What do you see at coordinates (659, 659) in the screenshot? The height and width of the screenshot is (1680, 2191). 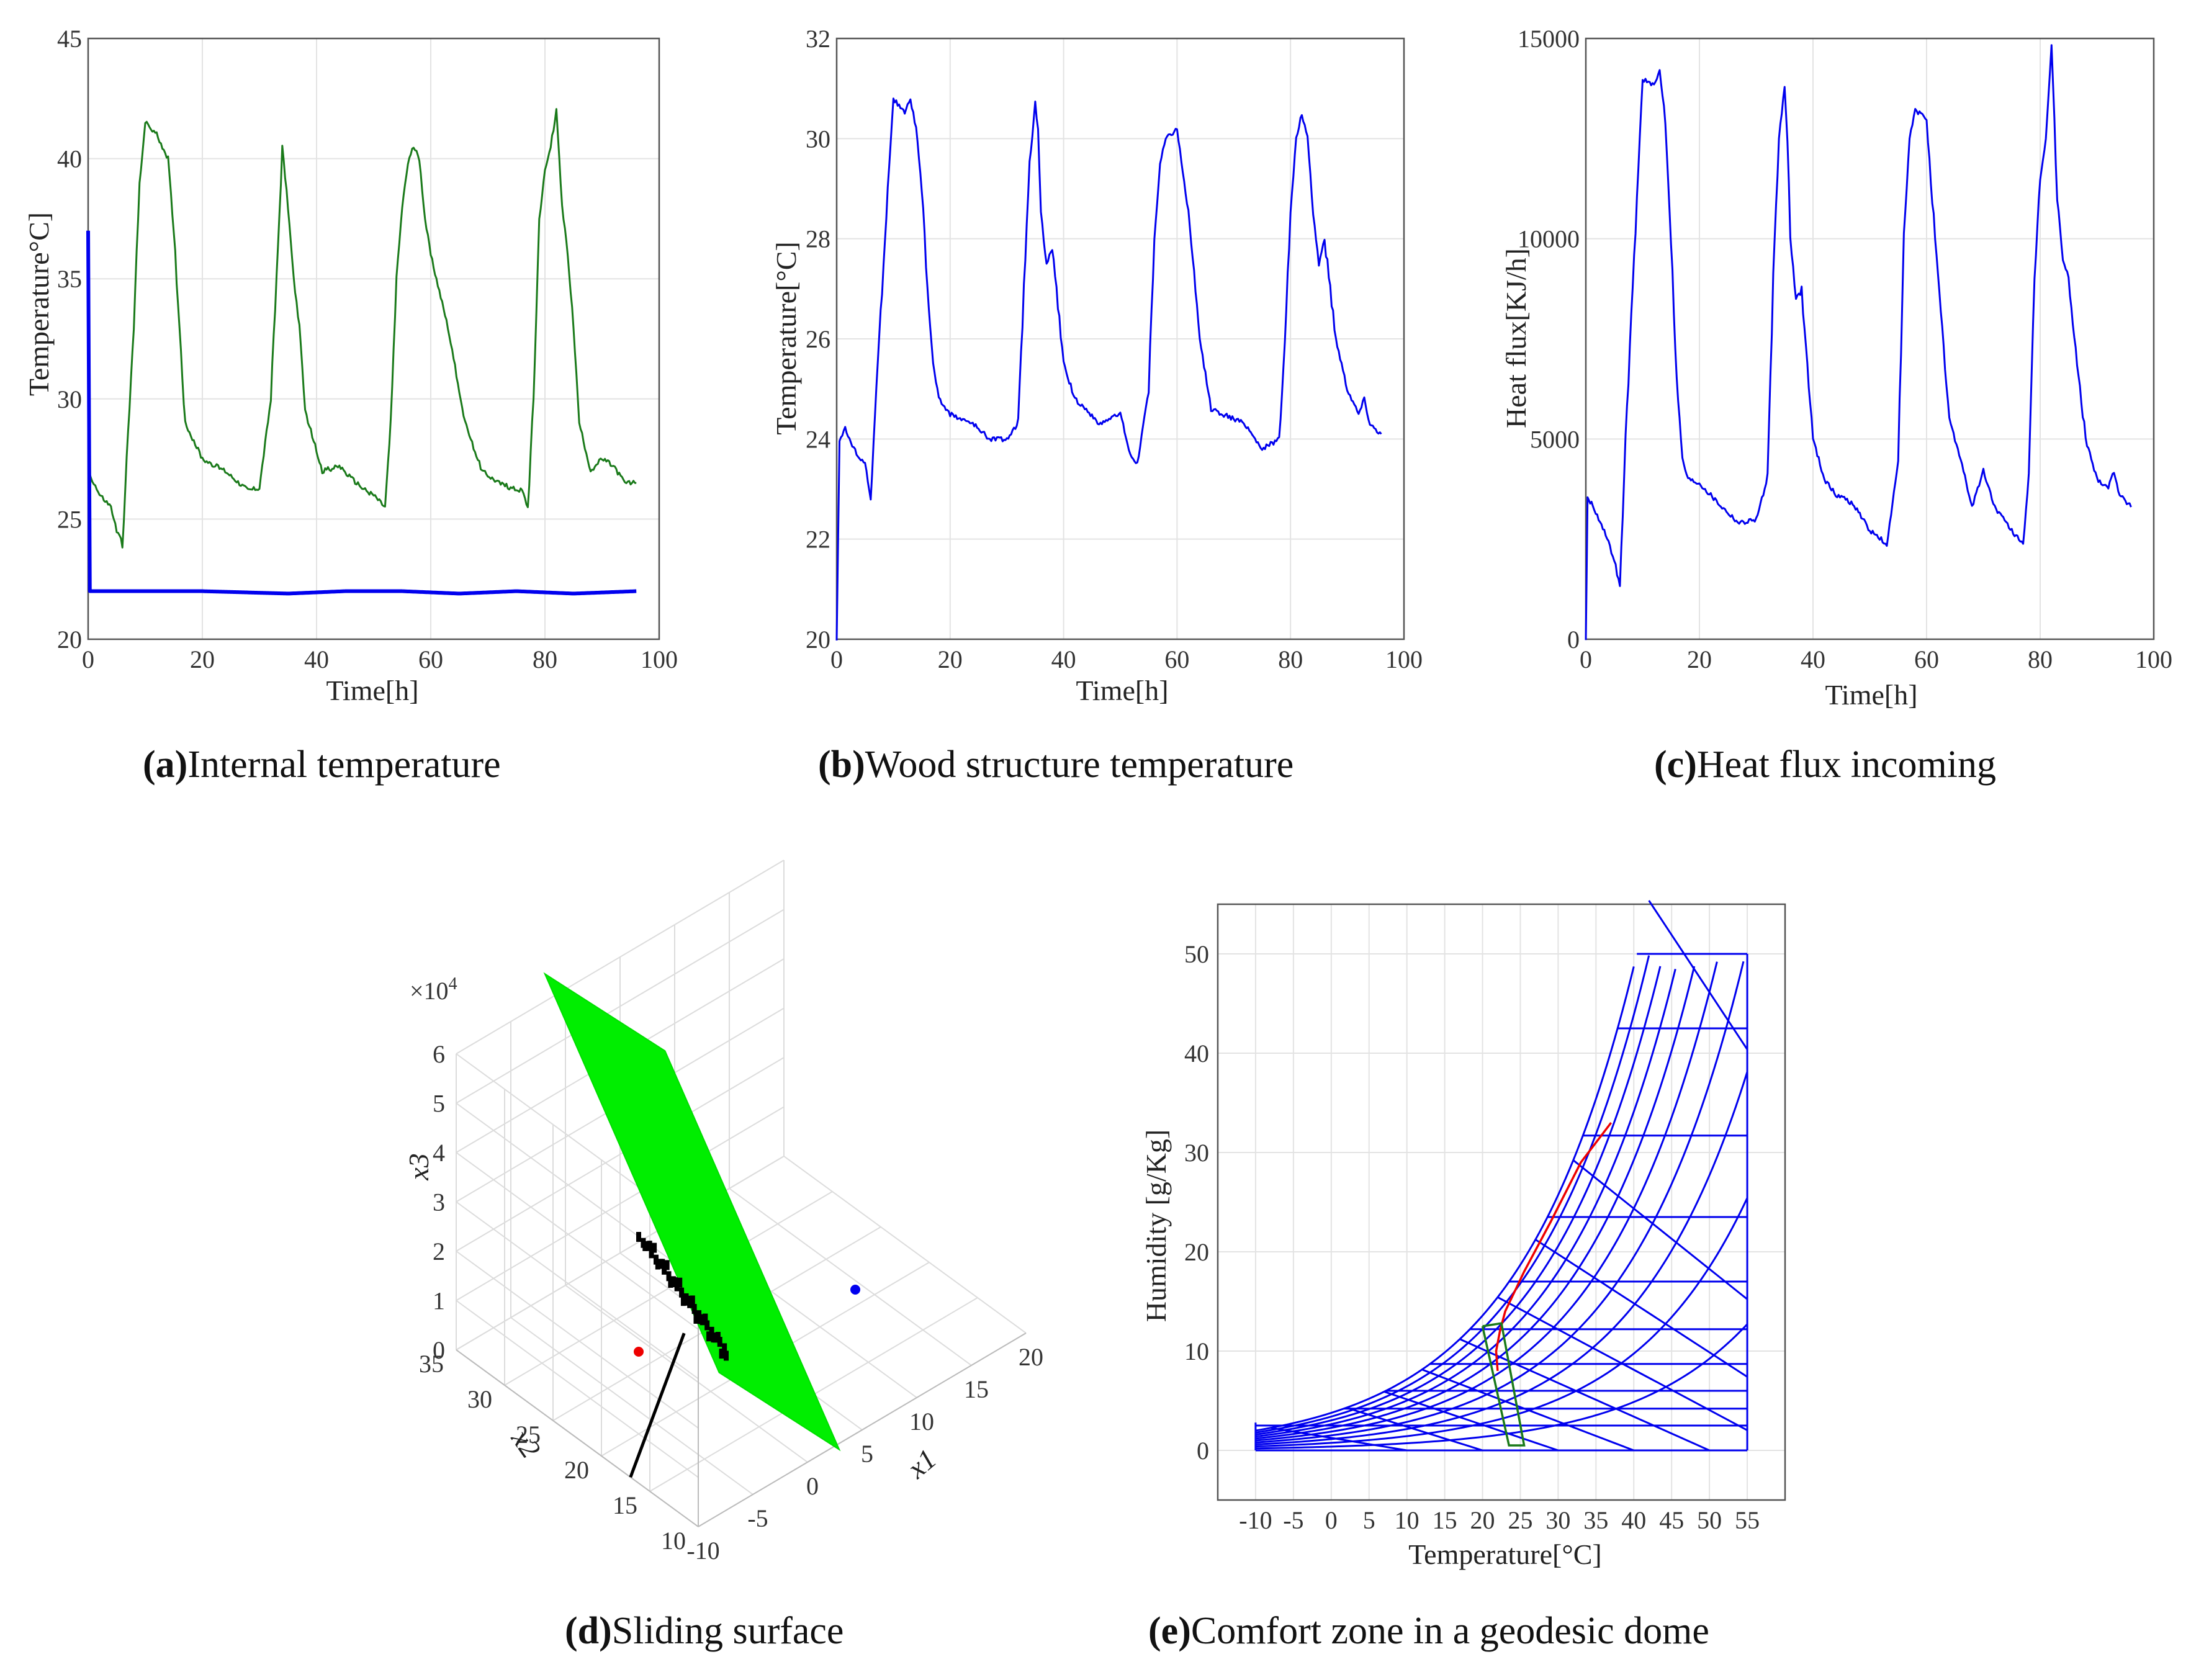 I see `xtick-label-a: 100` at bounding box center [659, 659].